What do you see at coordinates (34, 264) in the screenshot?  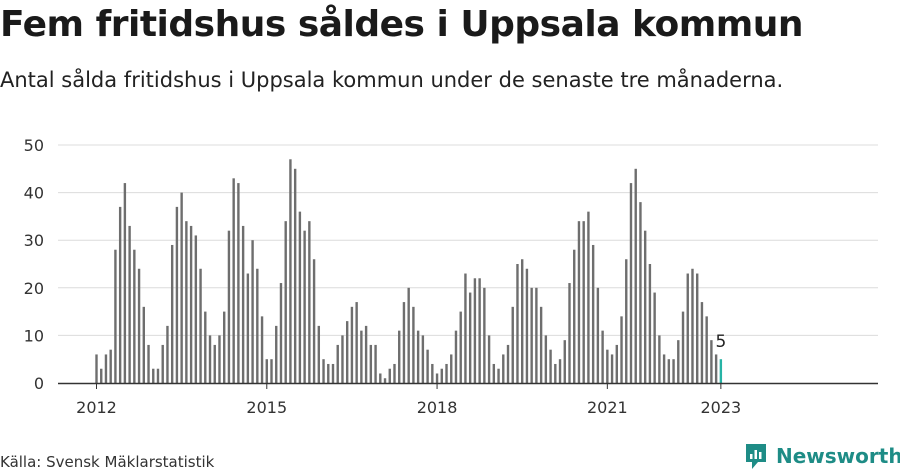 I see `y-axis-ticks: 0 10 20 30 40 50` at bounding box center [34, 264].